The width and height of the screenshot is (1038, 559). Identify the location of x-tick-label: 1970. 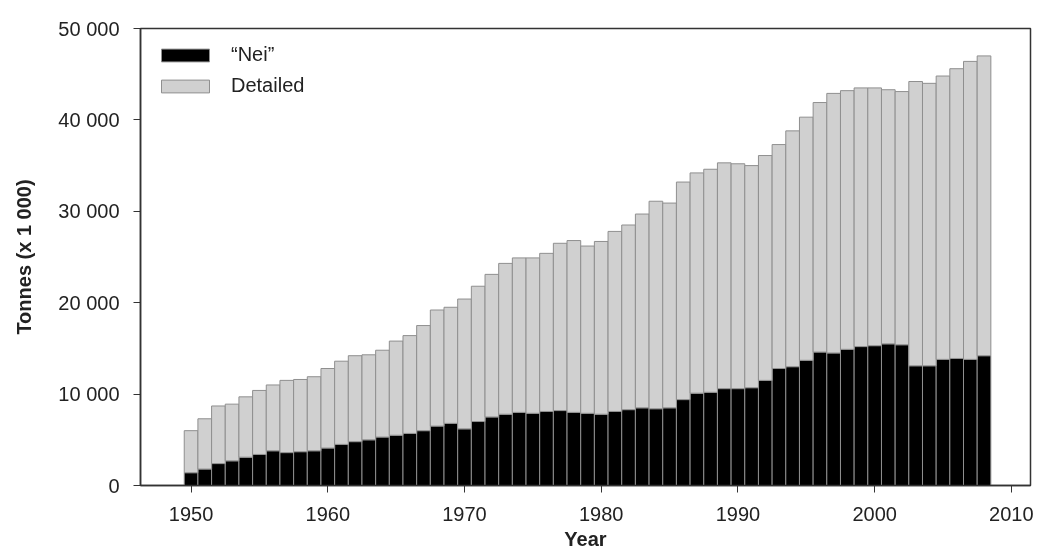
(464, 513).